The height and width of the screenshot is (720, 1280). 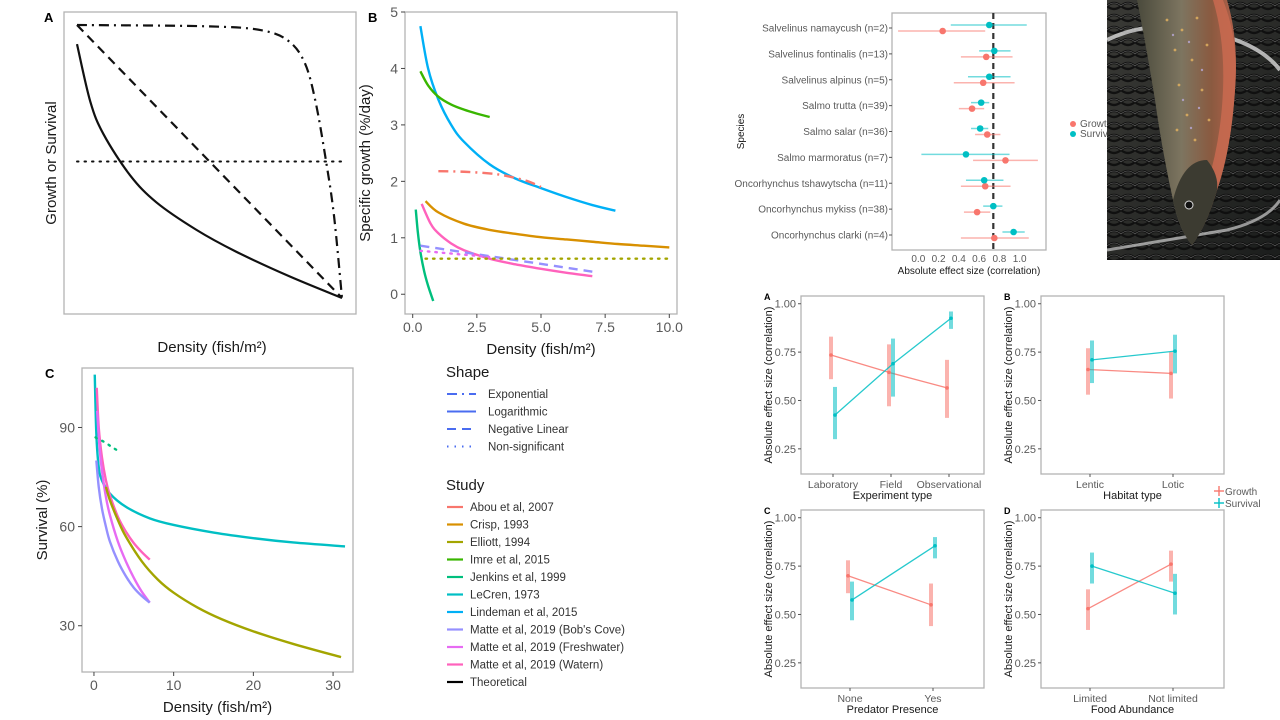 What do you see at coordinates (518, 395) in the screenshot?
I see `legend-label-shape: Exponential` at bounding box center [518, 395].